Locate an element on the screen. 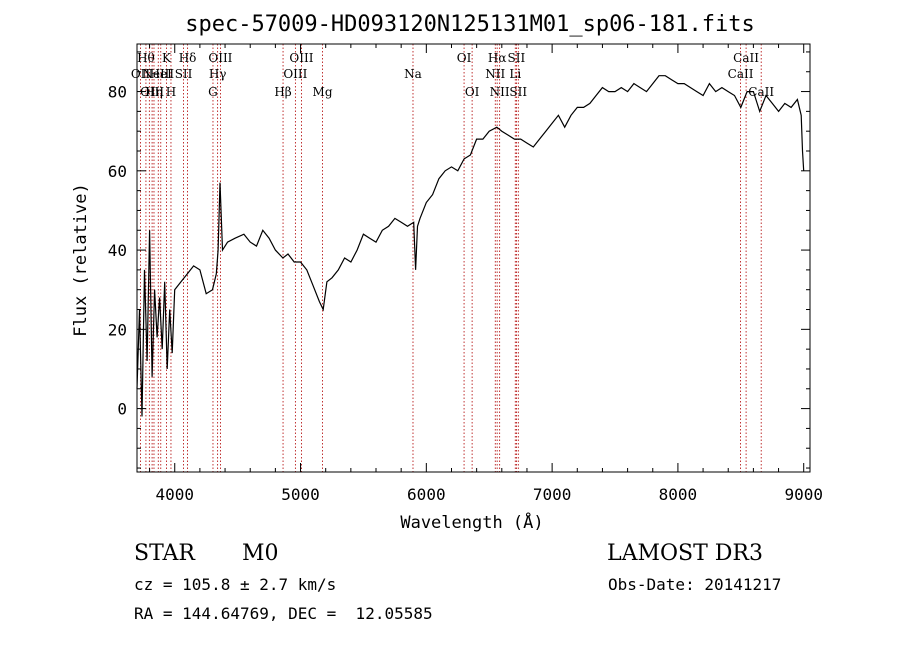 The image size is (900, 649). spectral-line-label: G is located at coordinates (213, 92).